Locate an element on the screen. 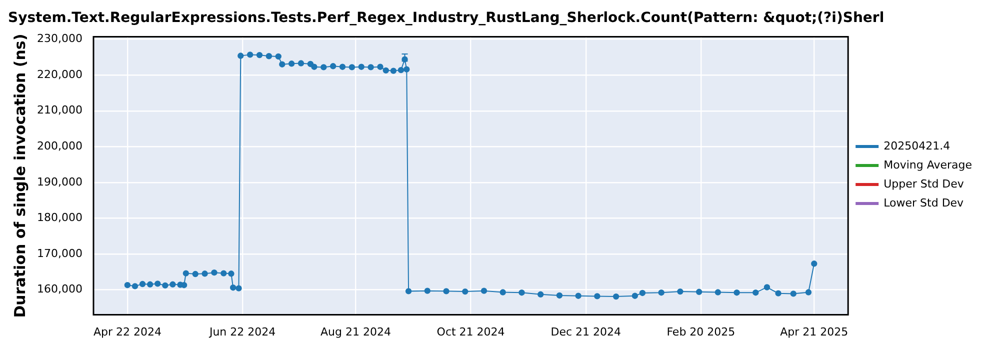 The height and width of the screenshot is (350, 1000). y-tick-label: 170,000 is located at coordinates (59, 253).